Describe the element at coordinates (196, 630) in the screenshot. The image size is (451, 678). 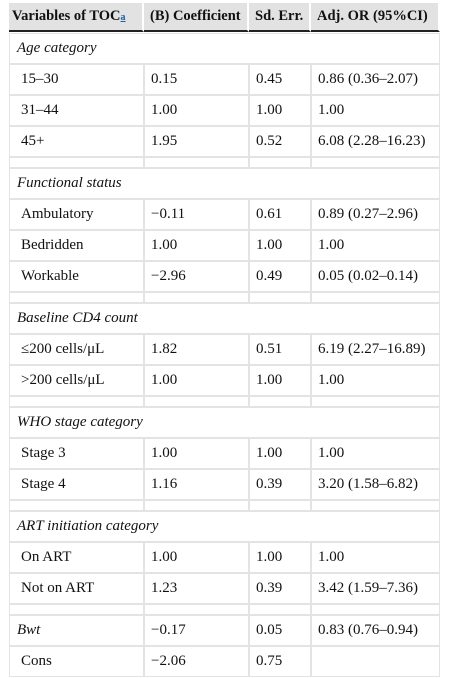
I see `value-cell: −0.17` at that location.